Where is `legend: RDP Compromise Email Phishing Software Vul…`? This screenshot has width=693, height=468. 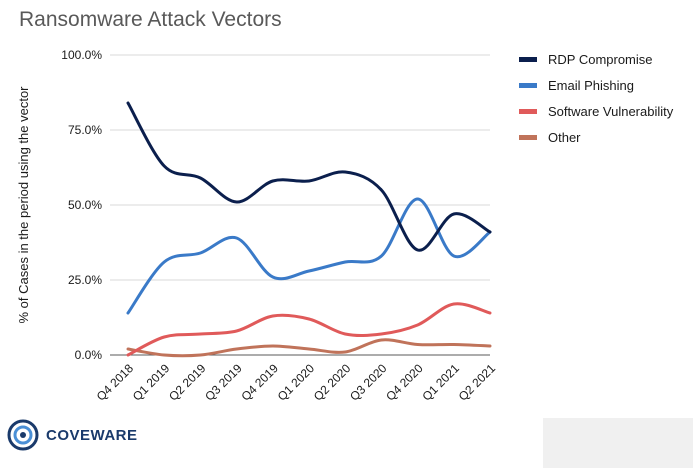
legend: RDP Compromise Email Phishing Software Vul… is located at coordinates (596, 98).